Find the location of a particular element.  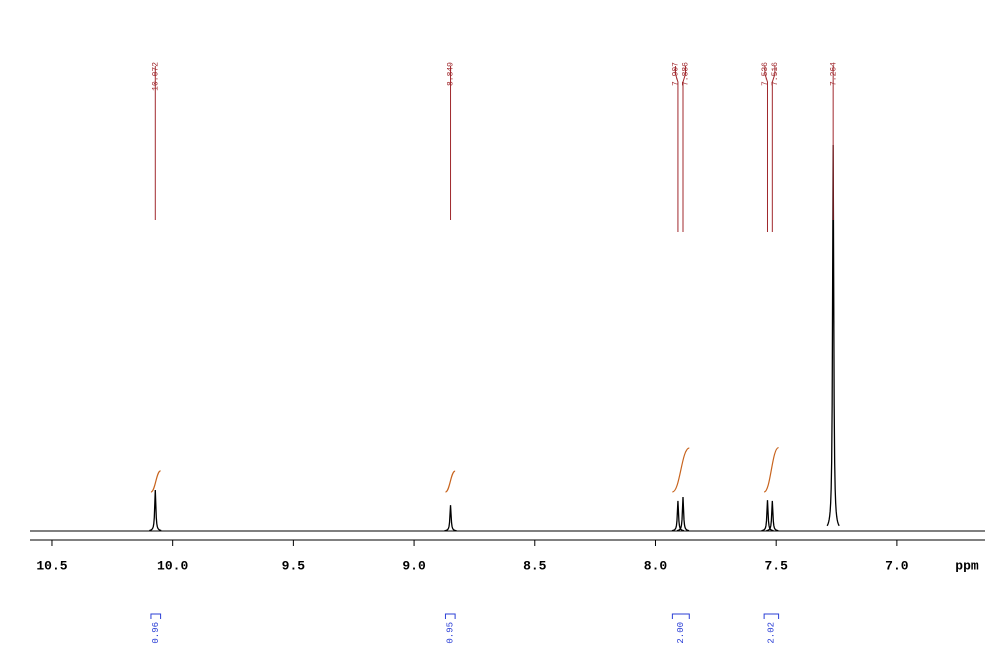

integral-label: 0.95 is located at coordinates (451, 633).